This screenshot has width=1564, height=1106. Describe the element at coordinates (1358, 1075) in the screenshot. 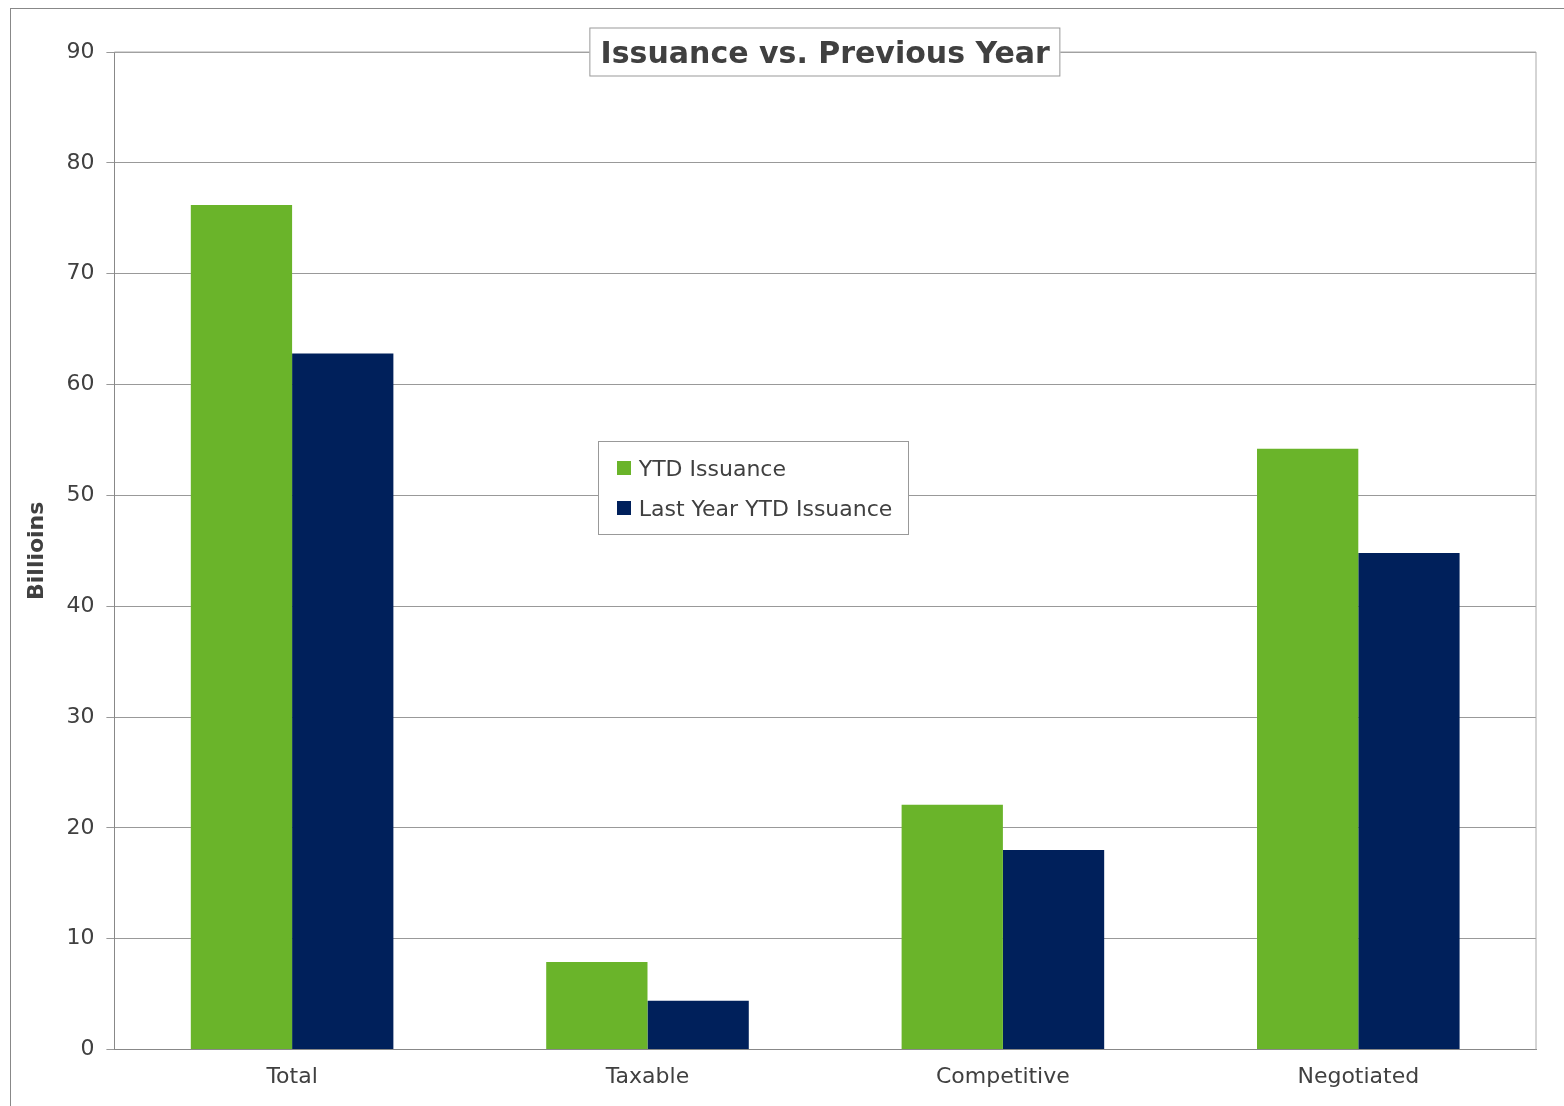

I see `x-tick-label: Negotiated` at that location.